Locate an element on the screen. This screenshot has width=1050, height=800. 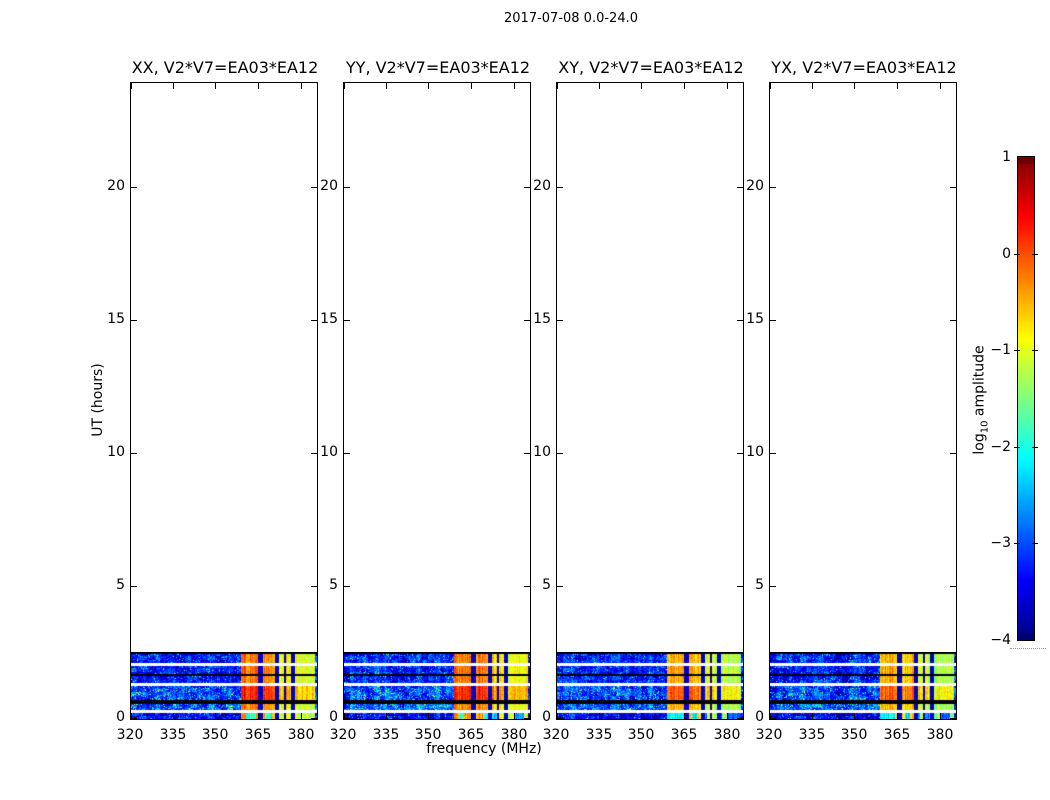
colorbar-tick-label: −1 is located at coordinates (1000, 350).